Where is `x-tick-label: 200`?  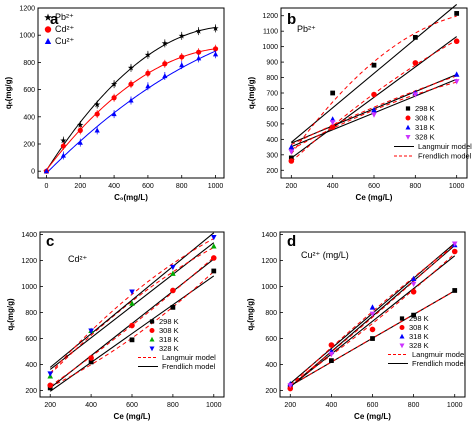 x-tick-label: 200 is located at coordinates (50, 405).